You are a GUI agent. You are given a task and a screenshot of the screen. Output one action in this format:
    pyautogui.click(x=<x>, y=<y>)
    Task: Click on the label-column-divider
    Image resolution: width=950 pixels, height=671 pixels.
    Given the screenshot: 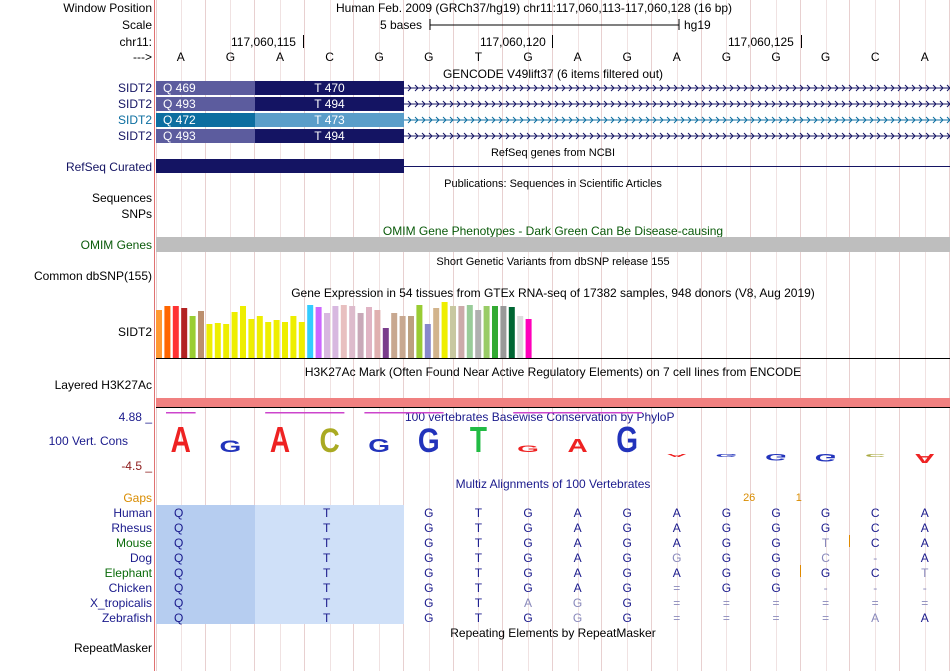 What is the action you would take?
    pyautogui.click(x=154, y=335)
    